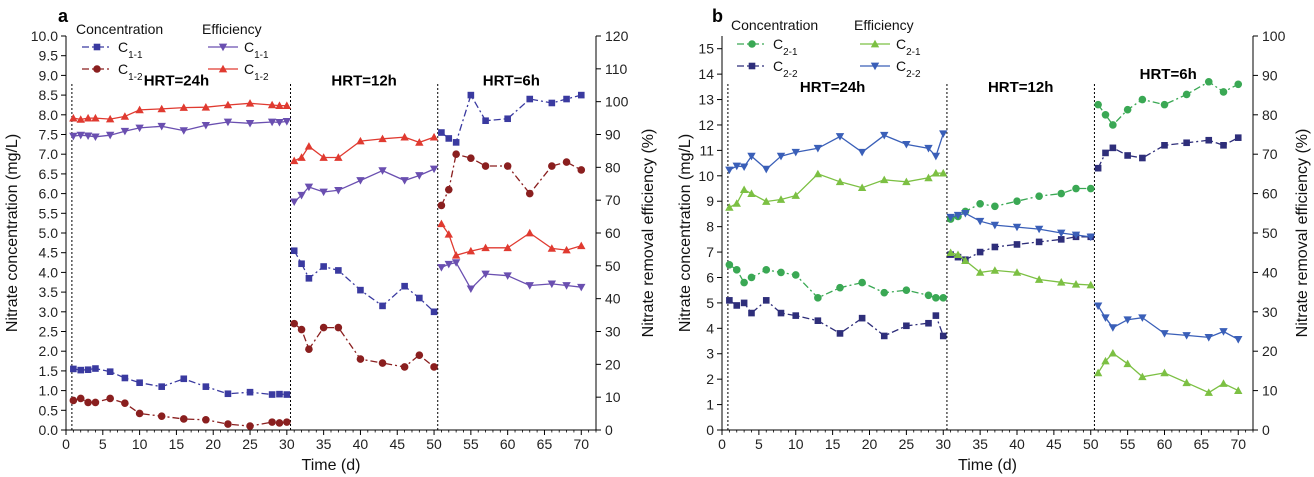 This screenshot has height=477, width=1314. What do you see at coordinates (511, 240) in the screenshot?
I see `series-line` at bounding box center [511, 240].